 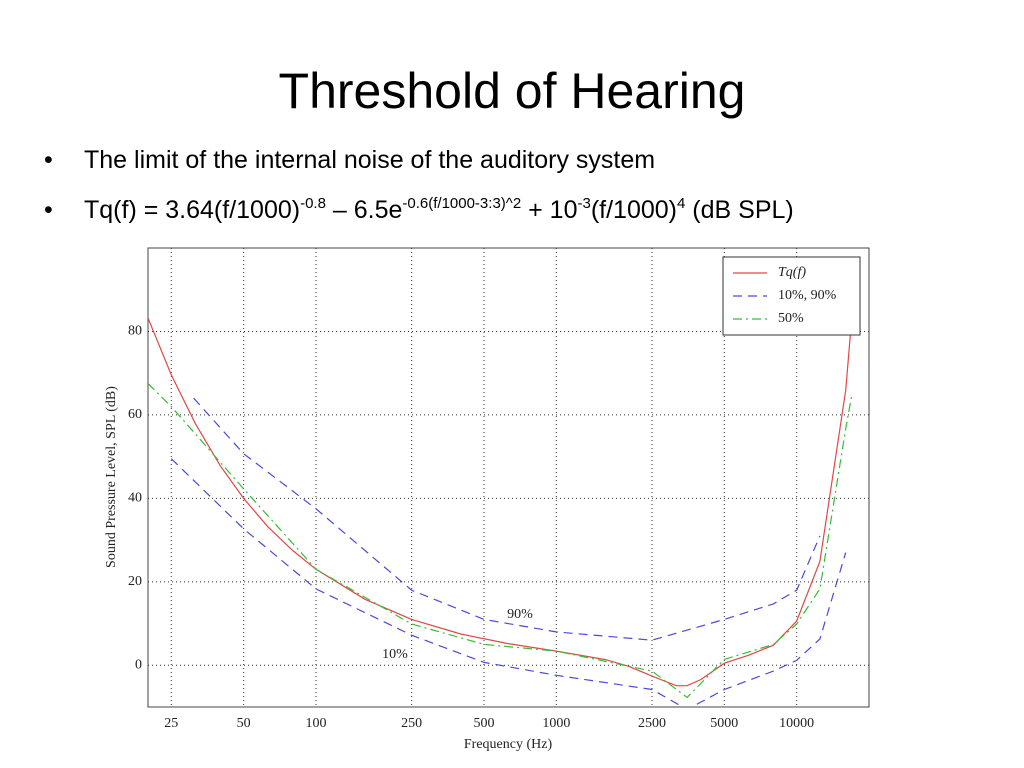 I want to click on text-run: – 6.5e, so click(x=364, y=210).